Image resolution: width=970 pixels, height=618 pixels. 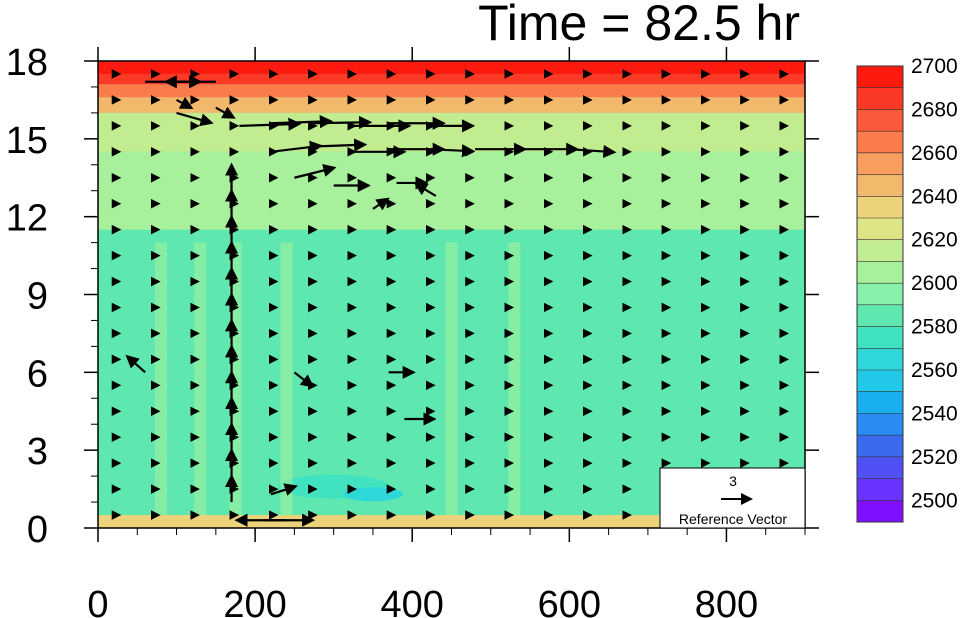 I want to click on x-tick-label: 600, so click(x=569, y=601).